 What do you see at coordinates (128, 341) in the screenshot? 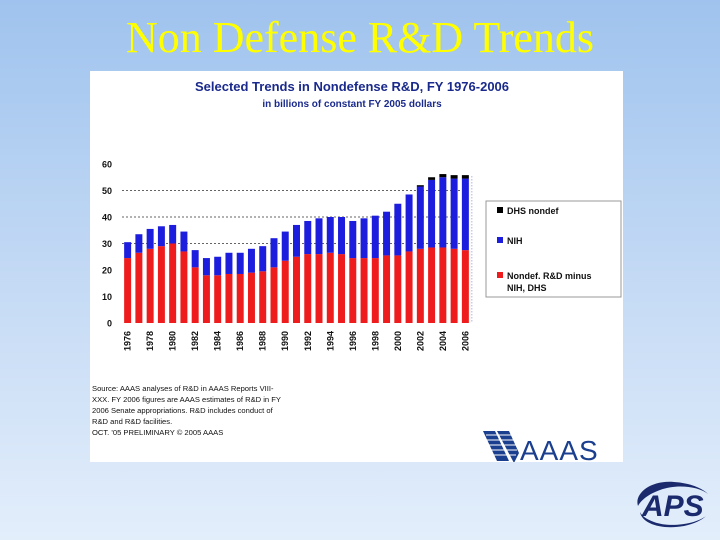
I see `x-tick-label: 1976` at bounding box center [128, 341].